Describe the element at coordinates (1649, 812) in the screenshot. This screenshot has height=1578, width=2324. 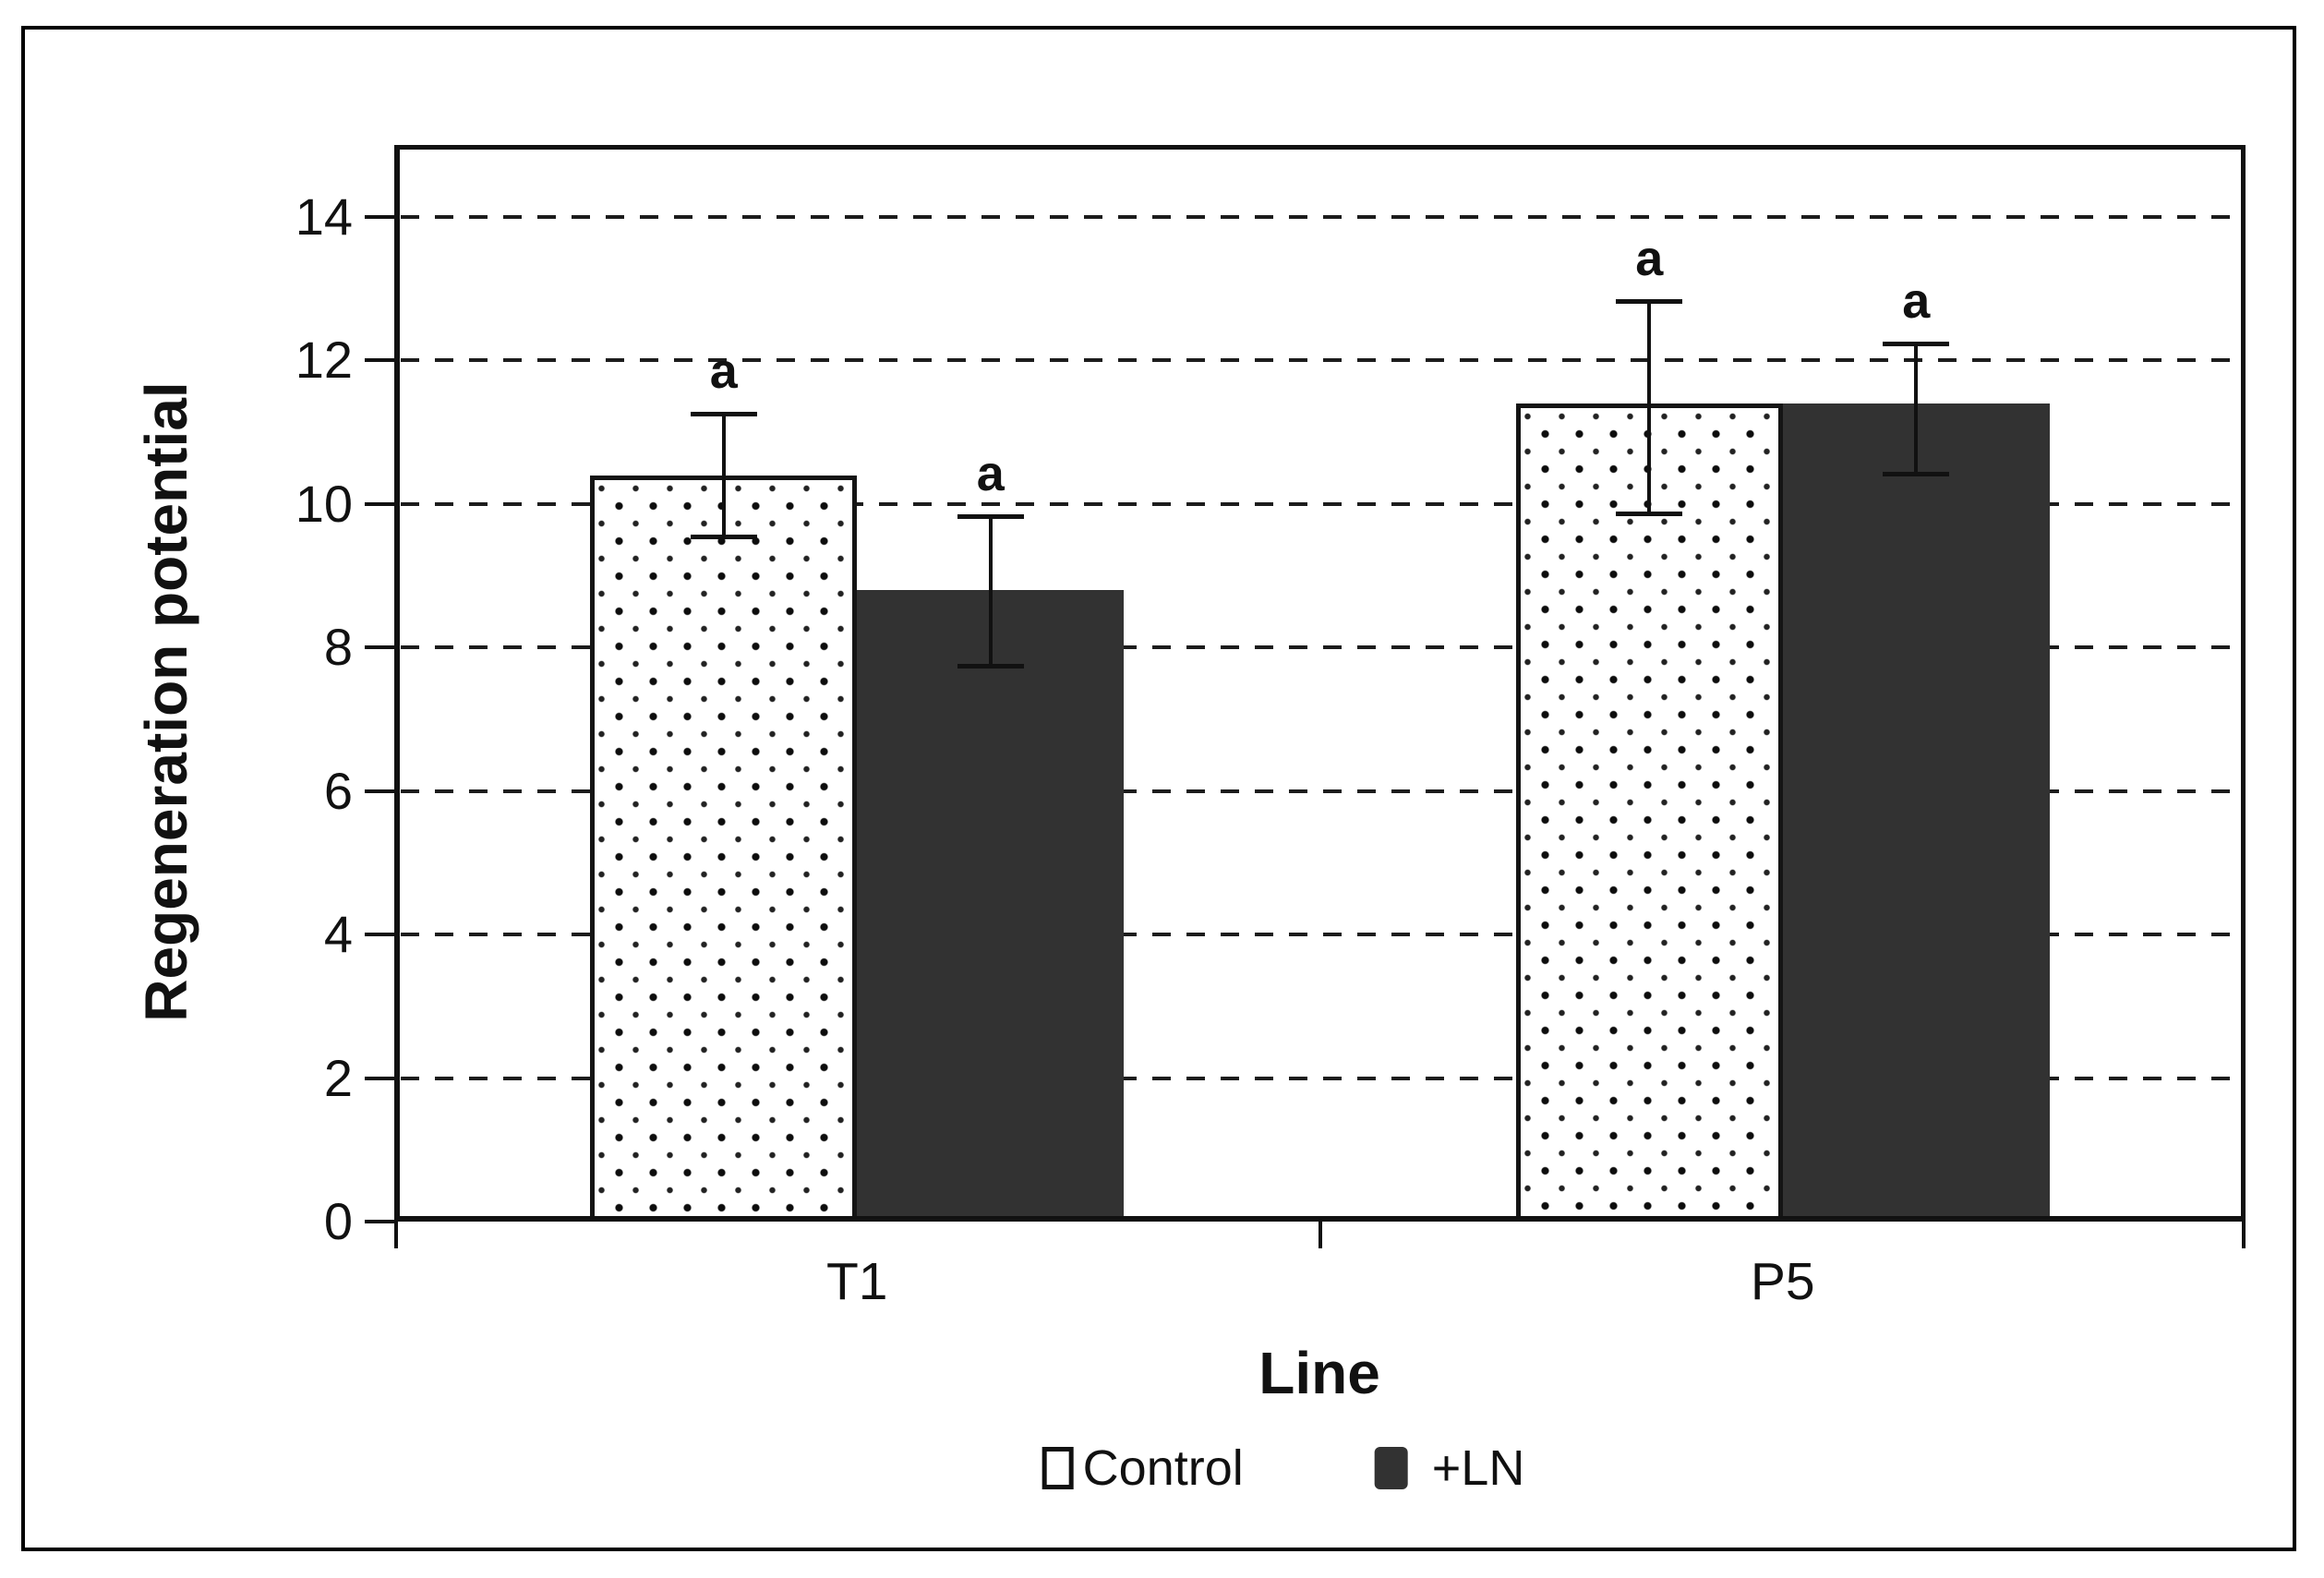
I see `bar-p5-control` at that location.